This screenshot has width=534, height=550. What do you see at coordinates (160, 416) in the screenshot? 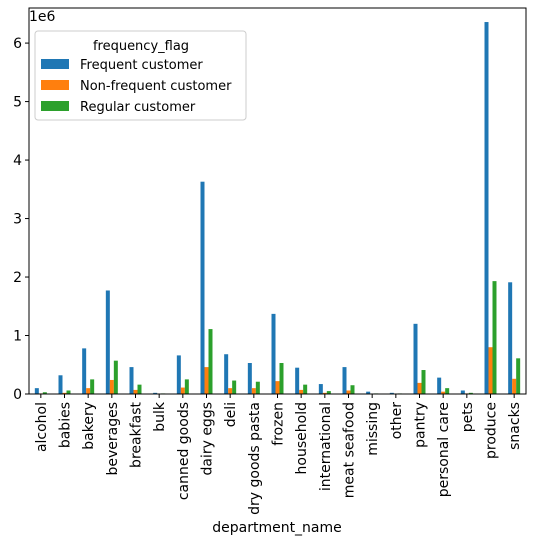
I see `x-tick-label: bulk` at bounding box center [160, 416].